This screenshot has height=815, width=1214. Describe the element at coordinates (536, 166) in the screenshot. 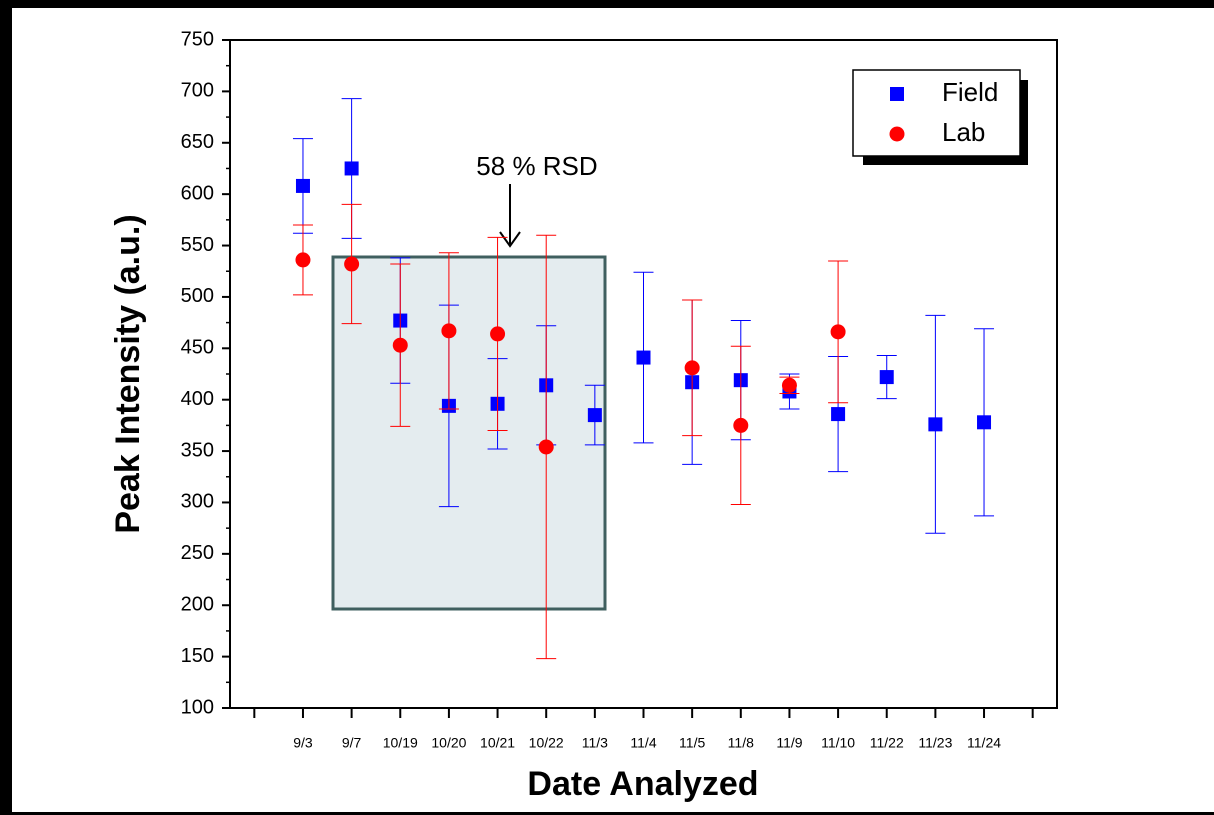

I see `annotation: 58 % RSD` at that location.